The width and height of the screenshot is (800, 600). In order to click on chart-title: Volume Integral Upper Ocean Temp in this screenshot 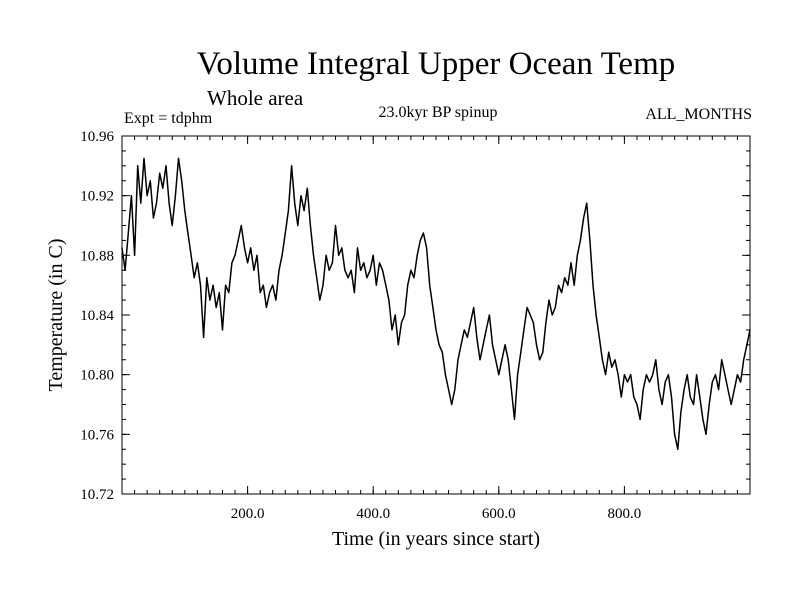, I will do `click(436, 64)`.